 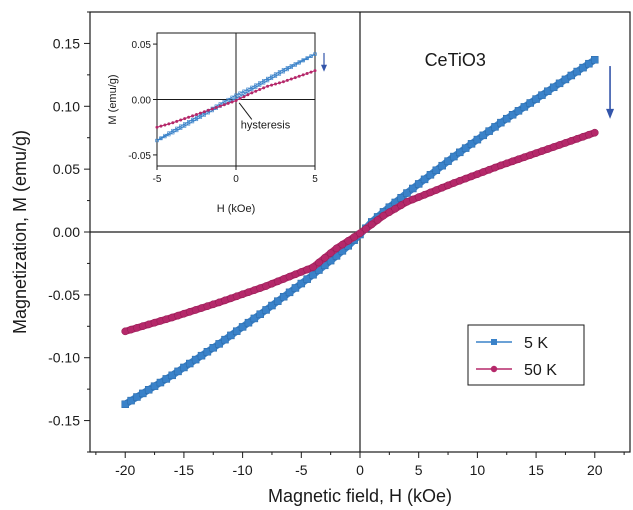 I want to click on legend: 5 K 50 K, so click(x=526, y=355).